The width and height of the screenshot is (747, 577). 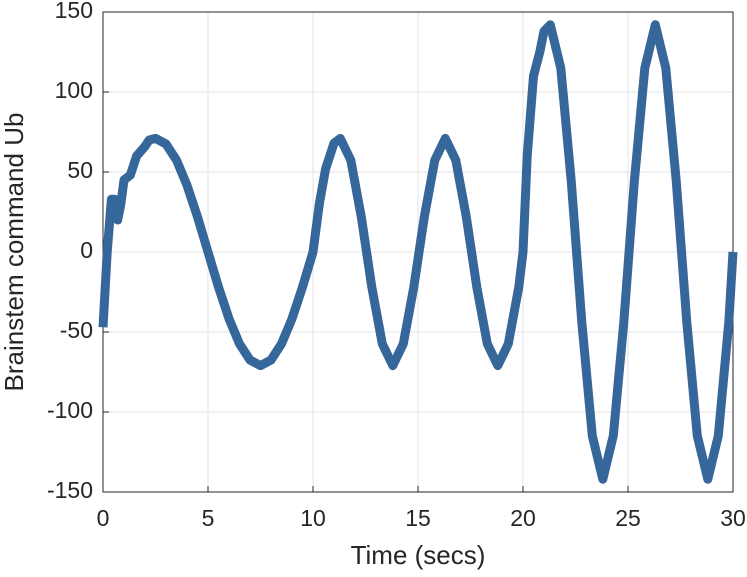 I want to click on x-tick-label: 25, so click(x=628, y=518).